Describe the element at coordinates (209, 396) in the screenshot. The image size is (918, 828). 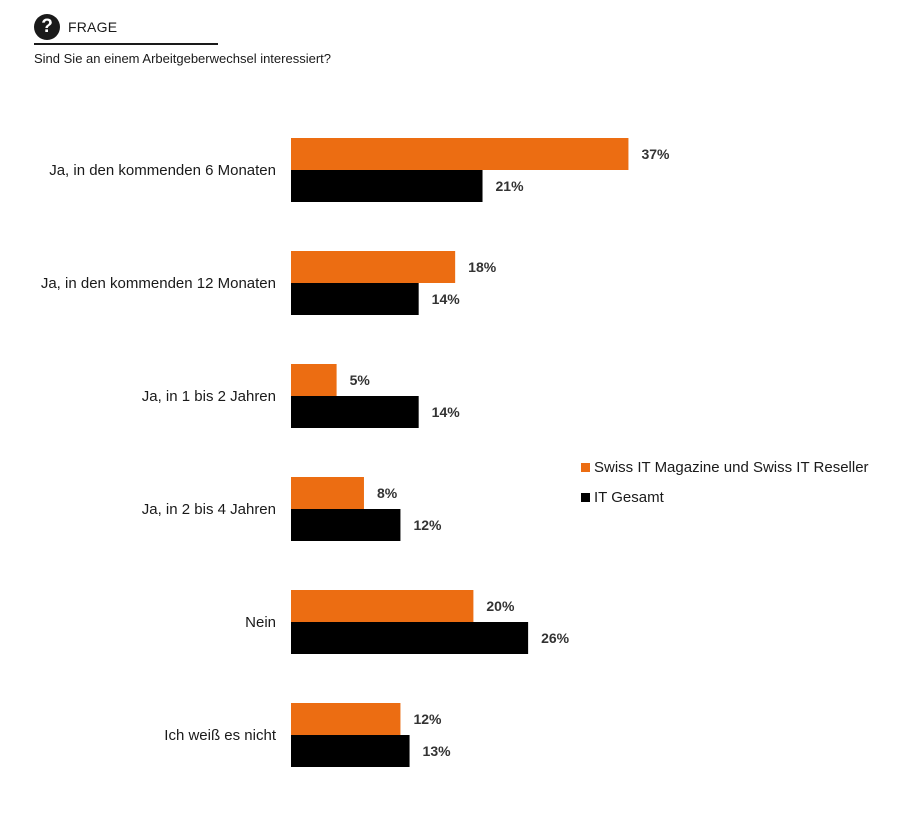
I see `category-label: Ja, in 1 bis 2 Jahren` at that location.